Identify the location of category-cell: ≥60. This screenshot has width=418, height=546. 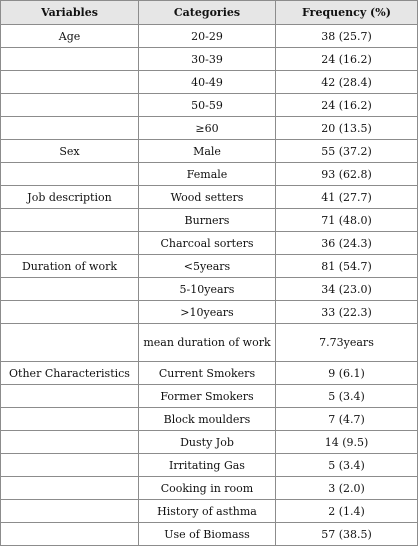
(207, 128).